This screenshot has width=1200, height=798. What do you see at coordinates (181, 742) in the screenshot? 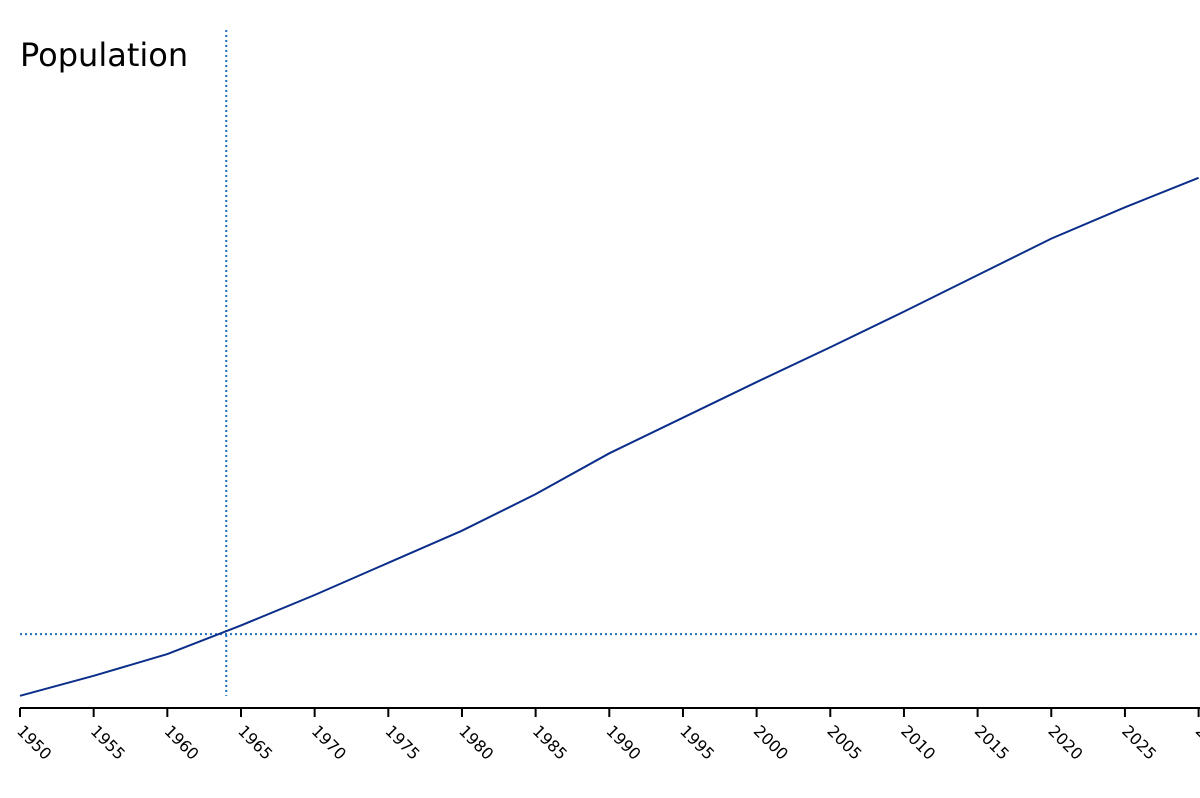
I see `x-tick-label: 1960` at bounding box center [181, 742].